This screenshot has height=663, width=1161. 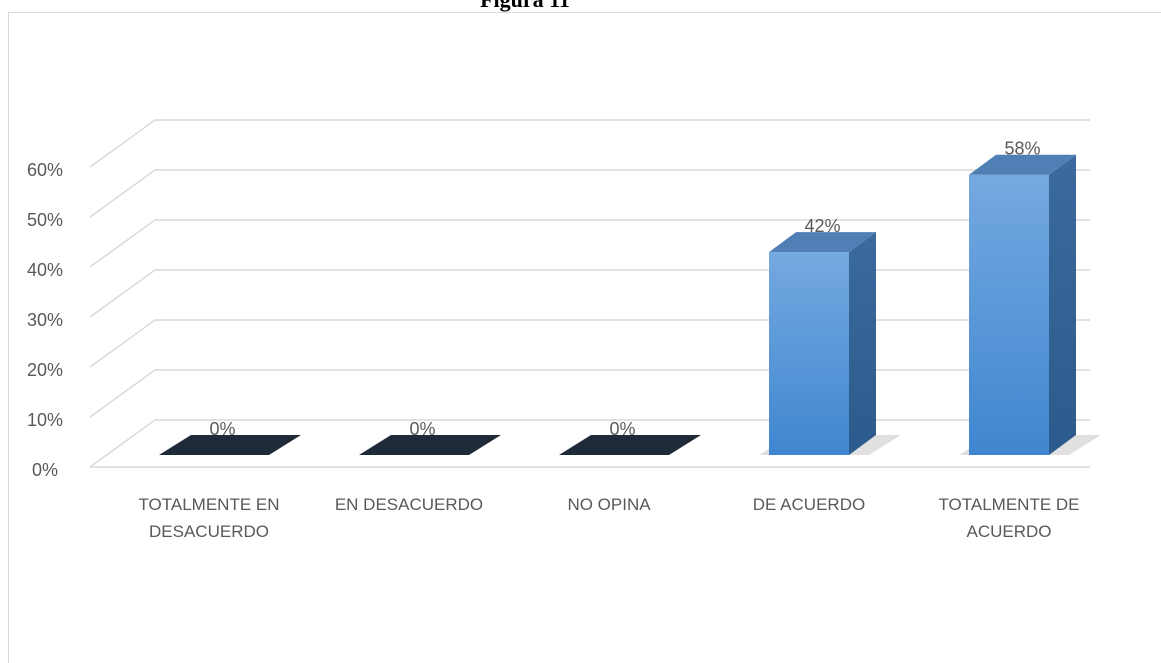 What do you see at coordinates (45, 270) in the screenshot?
I see `y-tick-label: 40%` at bounding box center [45, 270].